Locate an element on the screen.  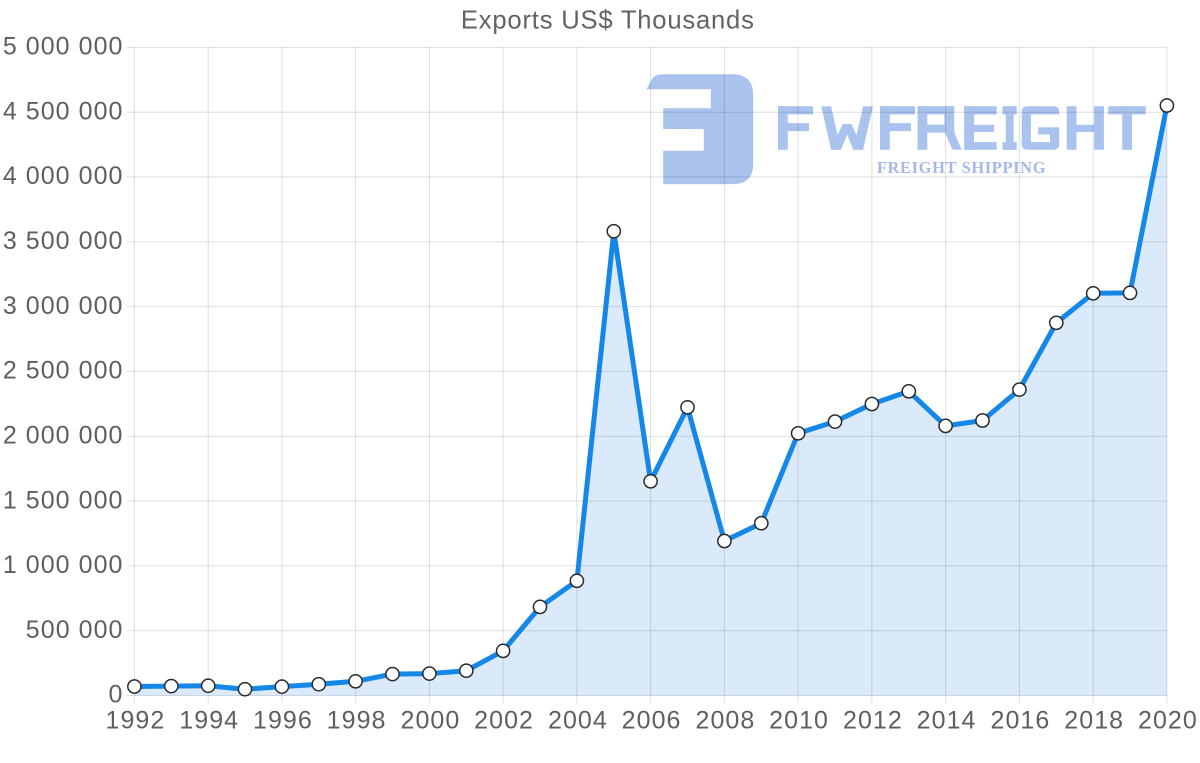
svg-text: 4 000 000 is located at coordinates (63, 176).